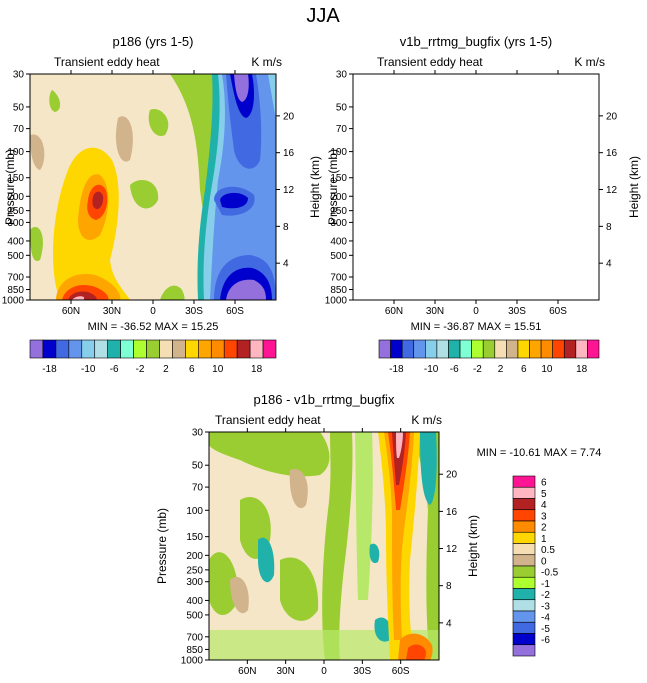 The image size is (647, 683). Describe the element at coordinates (10, 187) in the screenshot. I see `panel-1-ylabel: Pressure (mb)` at that location.